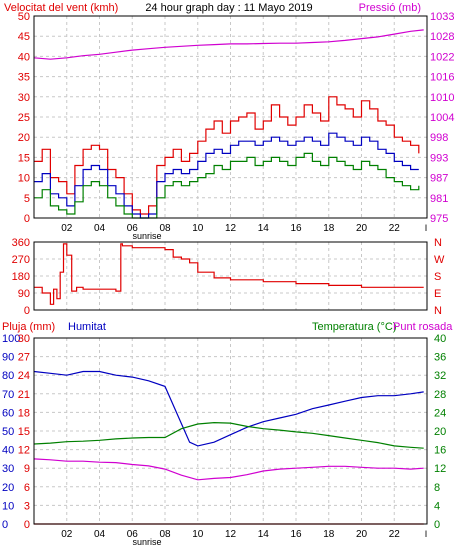 Image resolution: width=459 pixels, height=554 pixels. What do you see at coordinates (27, 199) in the screenshot?
I see `y-tick-label: 5` at bounding box center [27, 199].